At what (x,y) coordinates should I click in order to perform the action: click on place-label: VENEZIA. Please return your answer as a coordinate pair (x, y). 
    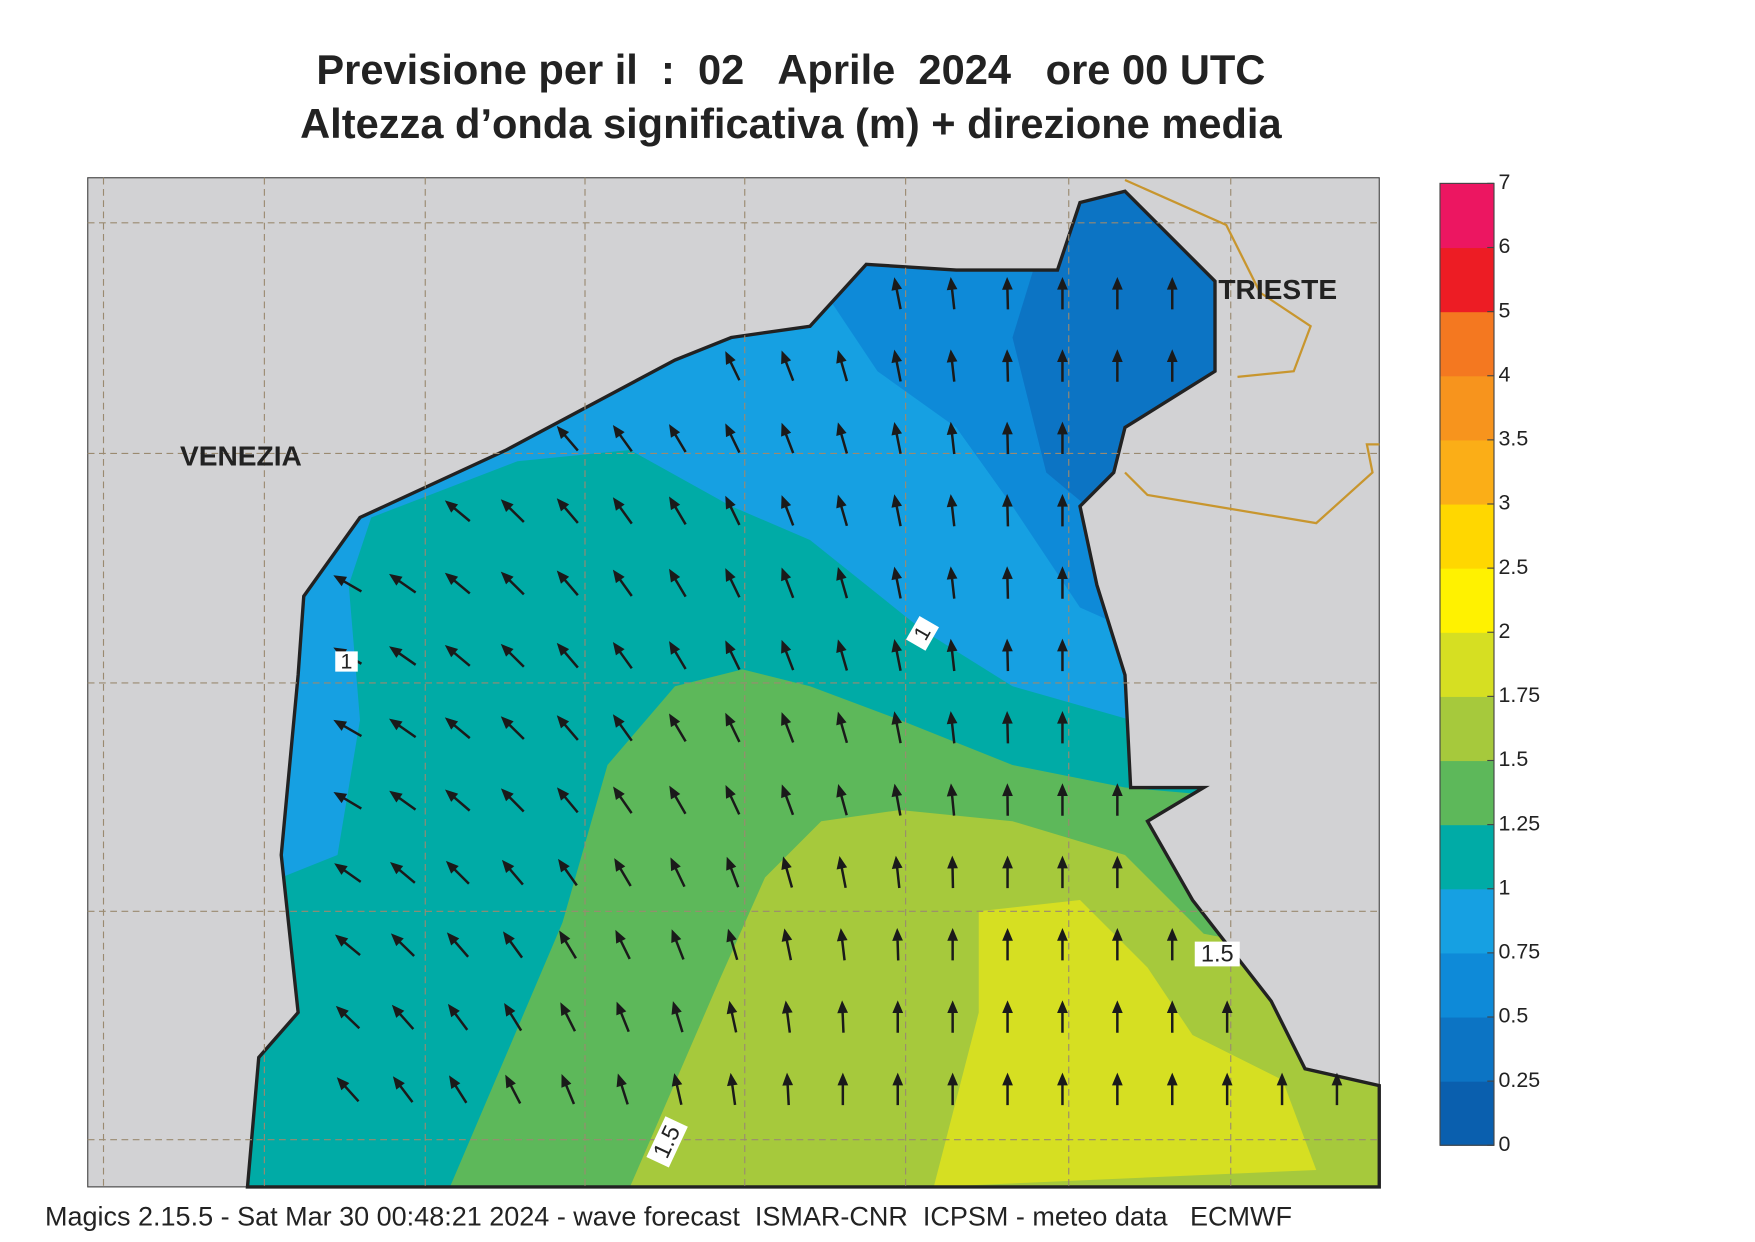
    Looking at the image, I should click on (241, 455).